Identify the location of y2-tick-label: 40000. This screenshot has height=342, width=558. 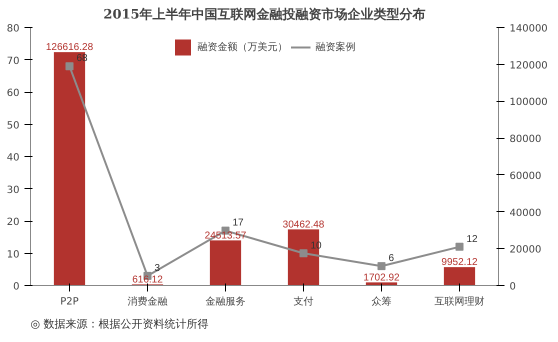
(526, 213).